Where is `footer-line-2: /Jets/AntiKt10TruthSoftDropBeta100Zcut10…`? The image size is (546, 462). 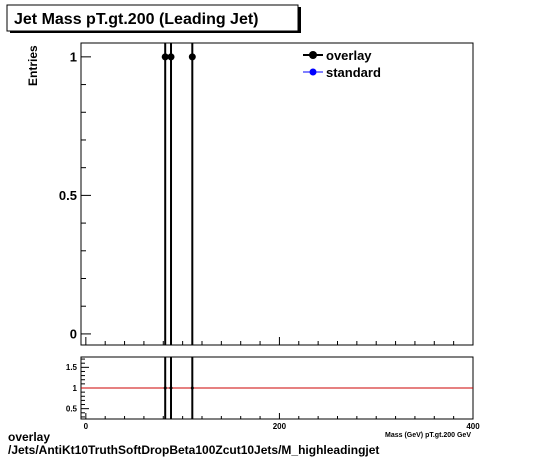 footer-line-2: /Jets/AntiKt10TruthSoftDropBeta100Zcut10… is located at coordinates (194, 450).